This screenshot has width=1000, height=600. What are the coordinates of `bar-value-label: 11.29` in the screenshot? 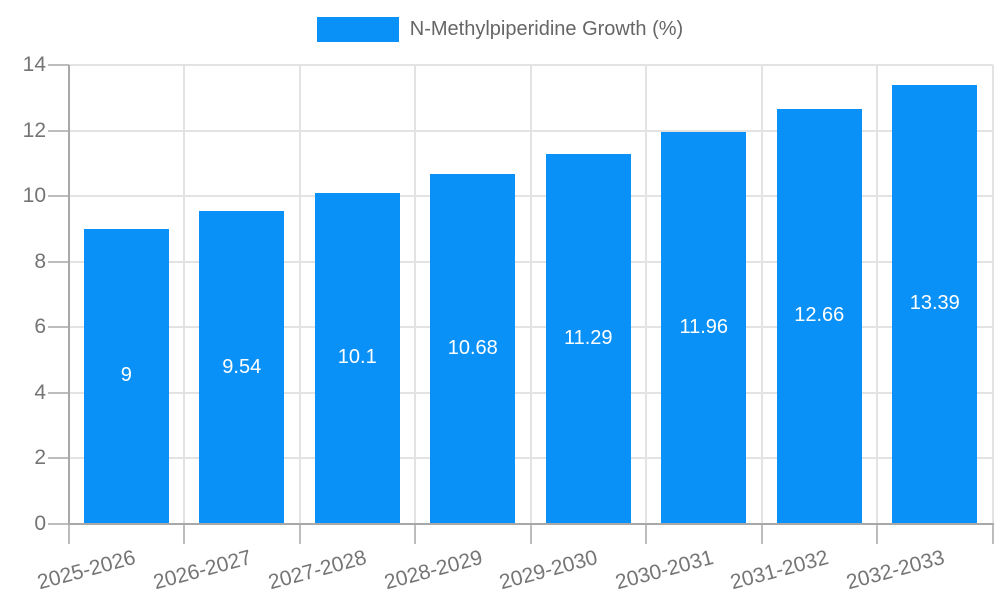 It's located at (588, 337).